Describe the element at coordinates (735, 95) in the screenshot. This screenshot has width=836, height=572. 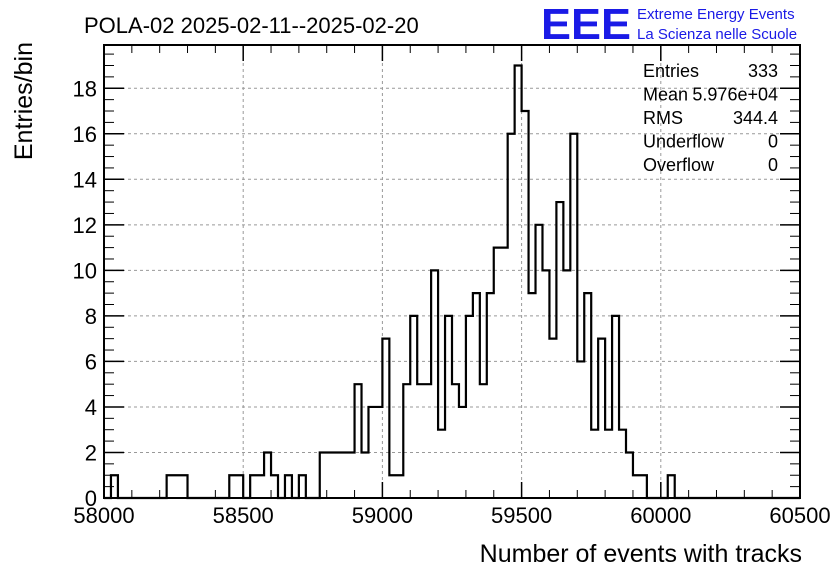
I see `stat-value: 5.976e+04` at that location.